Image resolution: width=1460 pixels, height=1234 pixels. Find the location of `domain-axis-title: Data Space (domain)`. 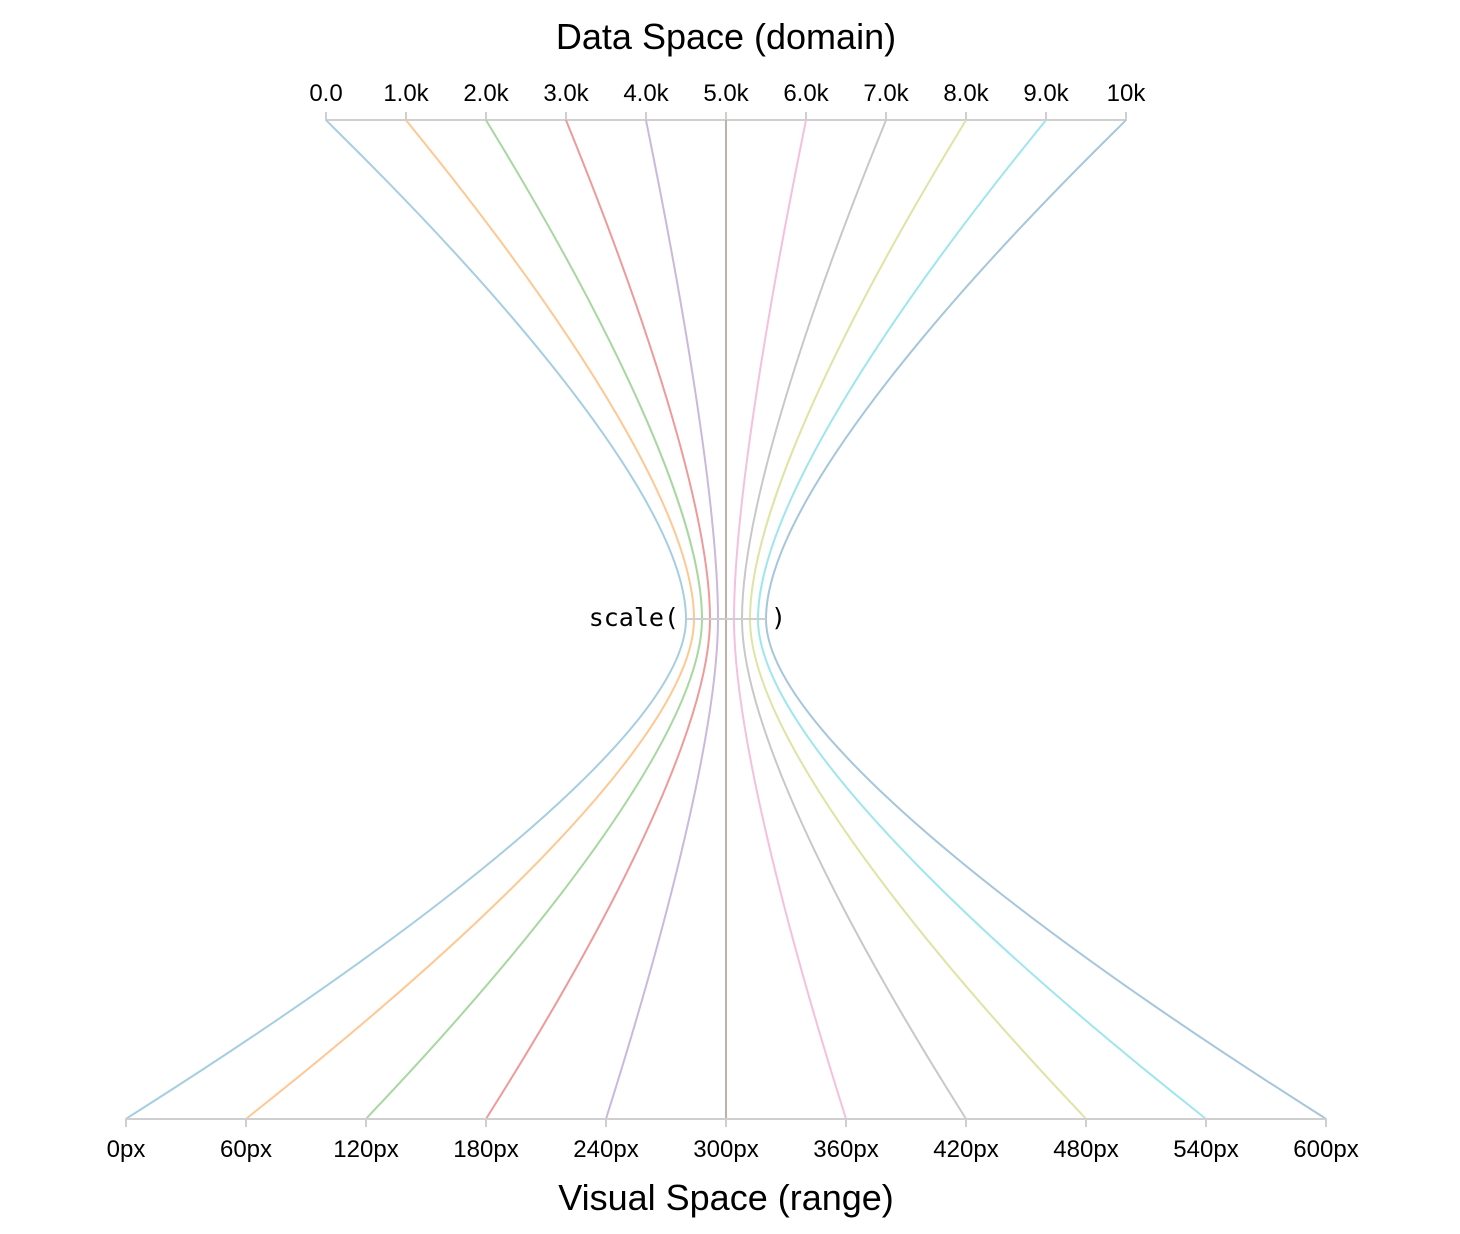

domain-axis-title: Data Space (domain) is located at coordinates (726, 36).